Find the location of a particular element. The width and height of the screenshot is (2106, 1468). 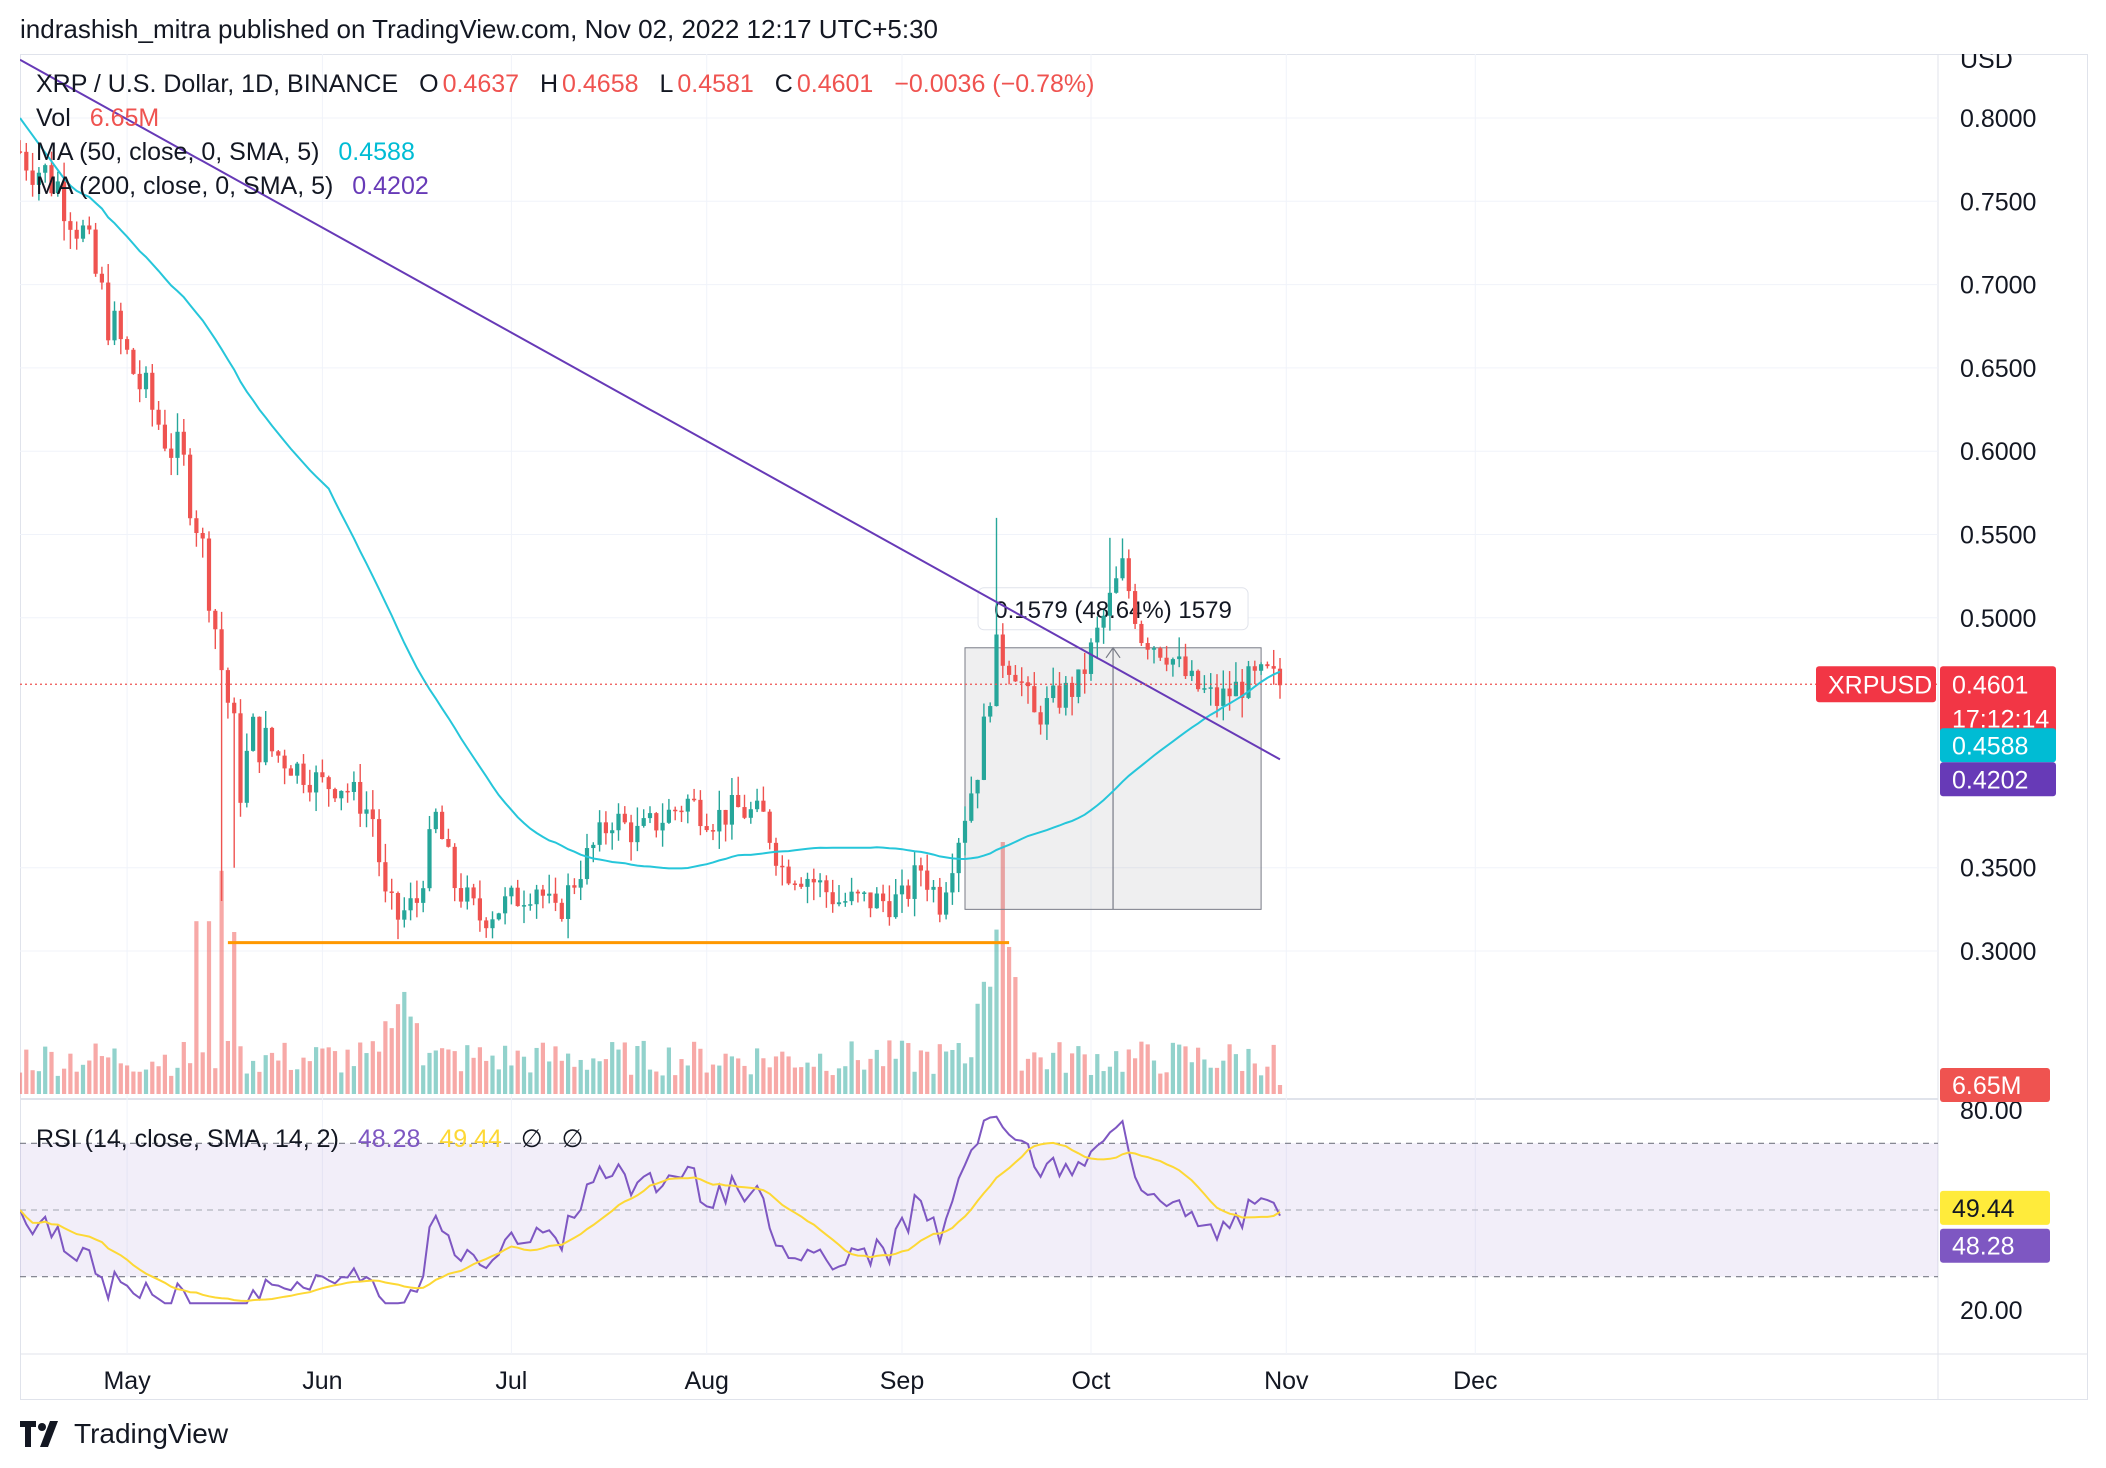

measure-tool: 0.1579 (48.64%) 1579 is located at coordinates (1113, 748).